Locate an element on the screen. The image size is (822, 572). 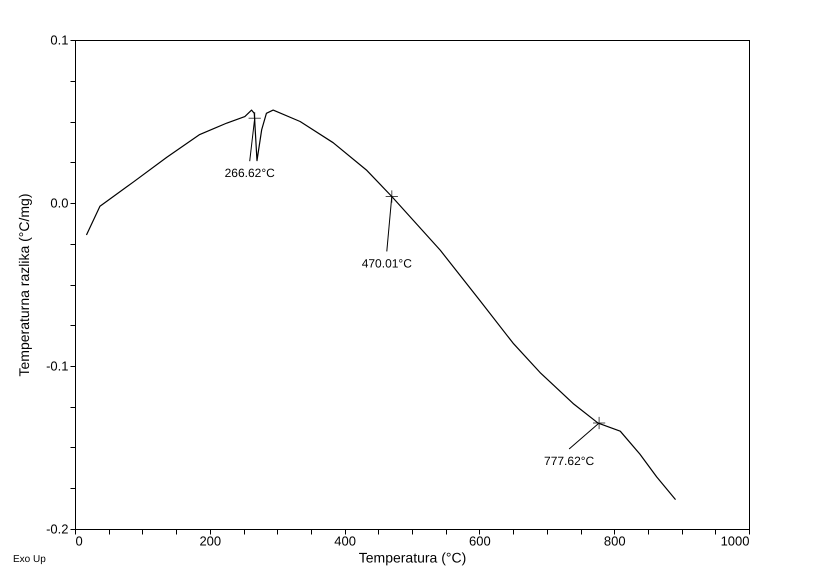
x-tick-label: 0 is located at coordinates (79, 541).